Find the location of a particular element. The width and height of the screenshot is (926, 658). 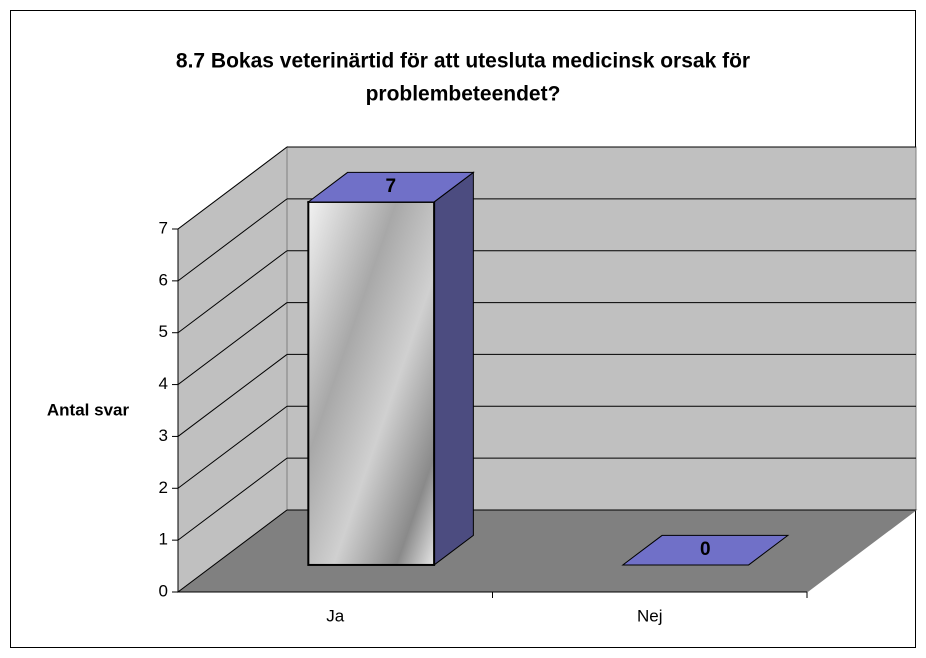

y-tick-label: 3 is located at coordinates (163, 435).